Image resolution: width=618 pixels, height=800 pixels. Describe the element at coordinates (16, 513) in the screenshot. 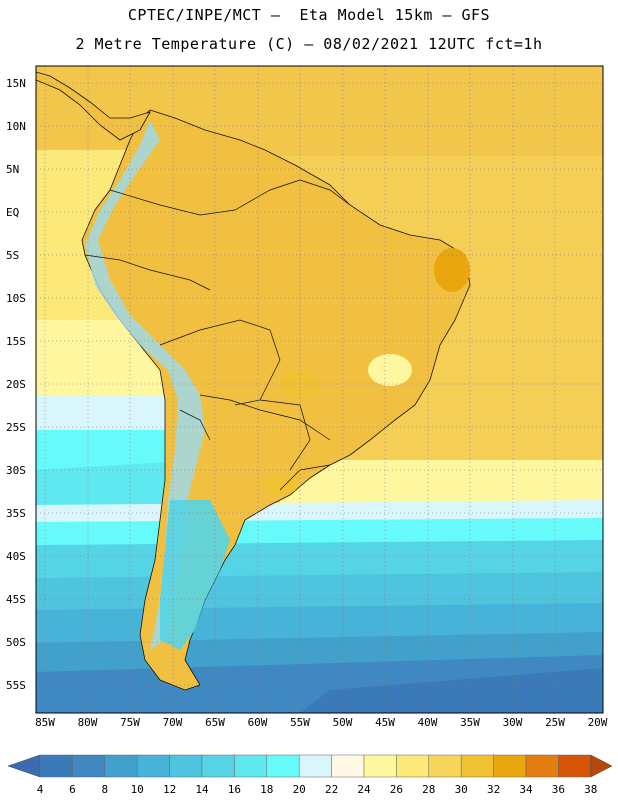

I see `lat-label: 35S` at that location.